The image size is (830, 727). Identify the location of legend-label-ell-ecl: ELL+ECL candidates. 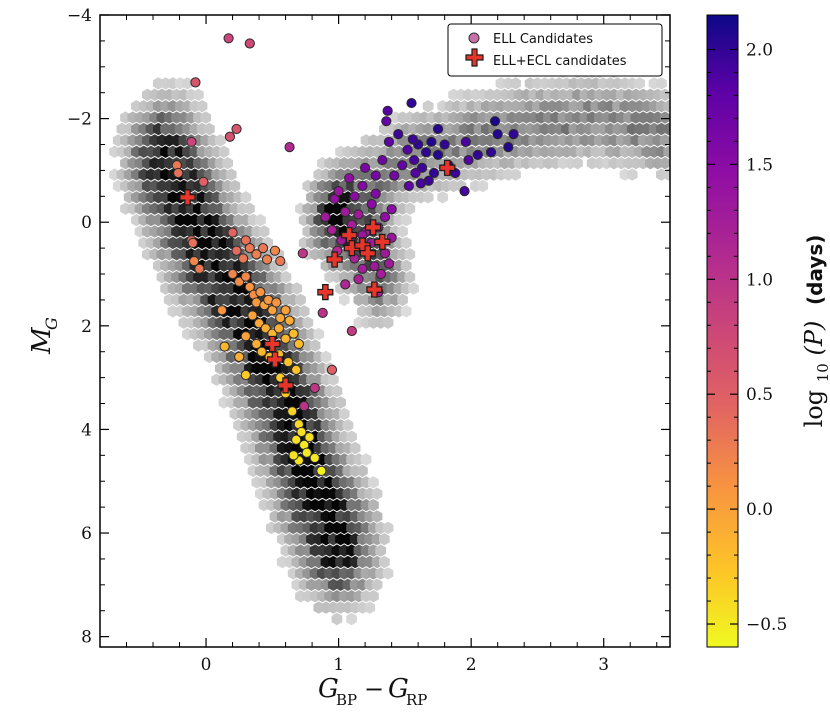
(560, 61).